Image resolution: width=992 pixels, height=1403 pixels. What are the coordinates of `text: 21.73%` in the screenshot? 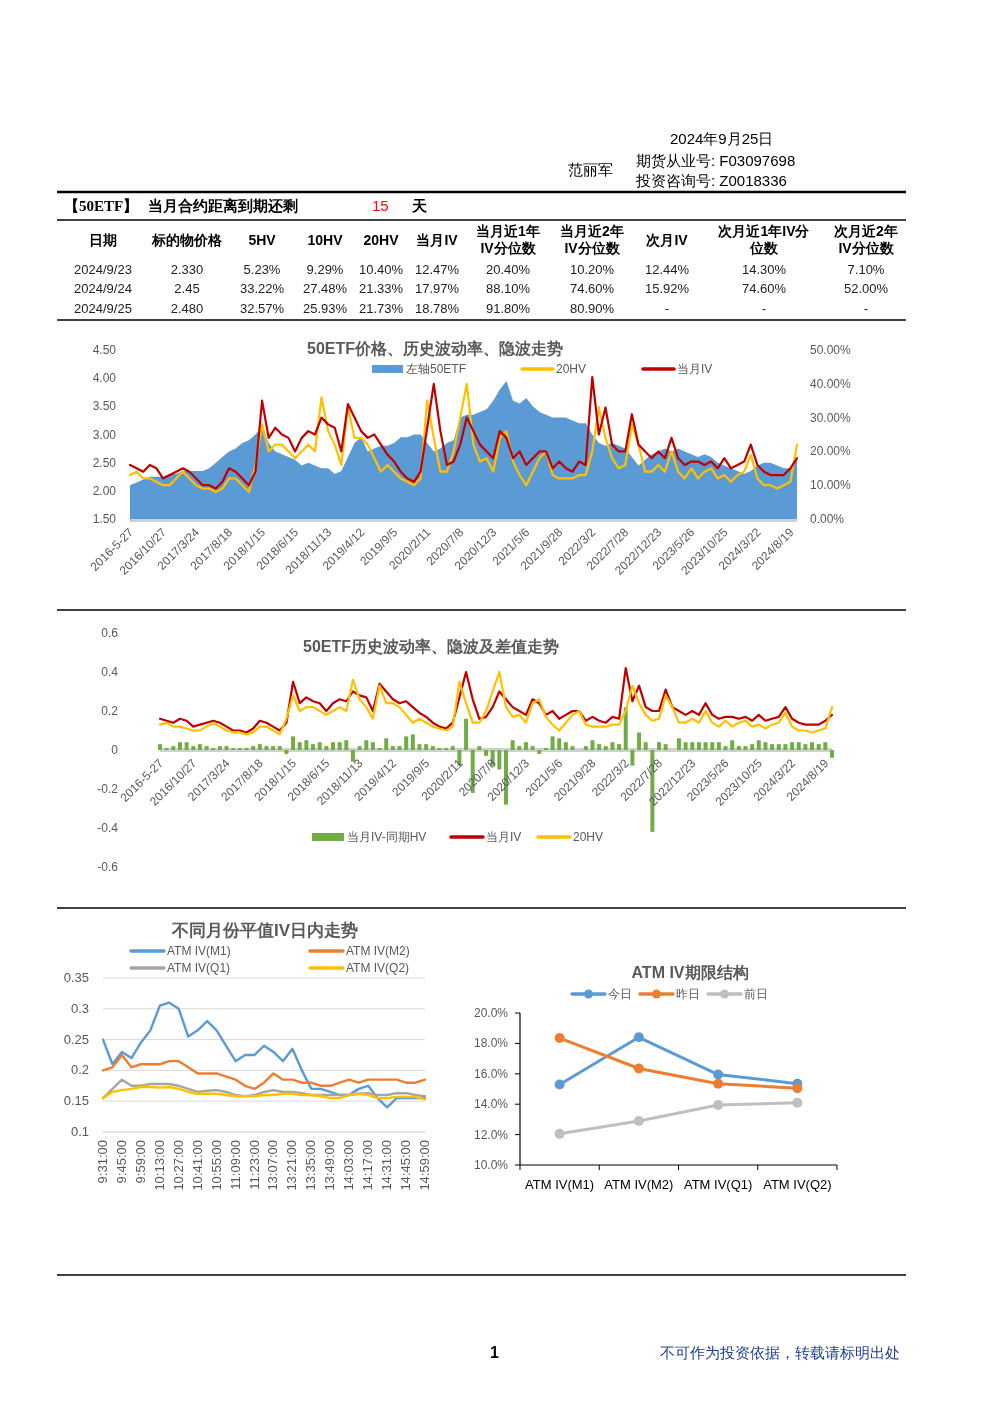 It's located at (381, 308).